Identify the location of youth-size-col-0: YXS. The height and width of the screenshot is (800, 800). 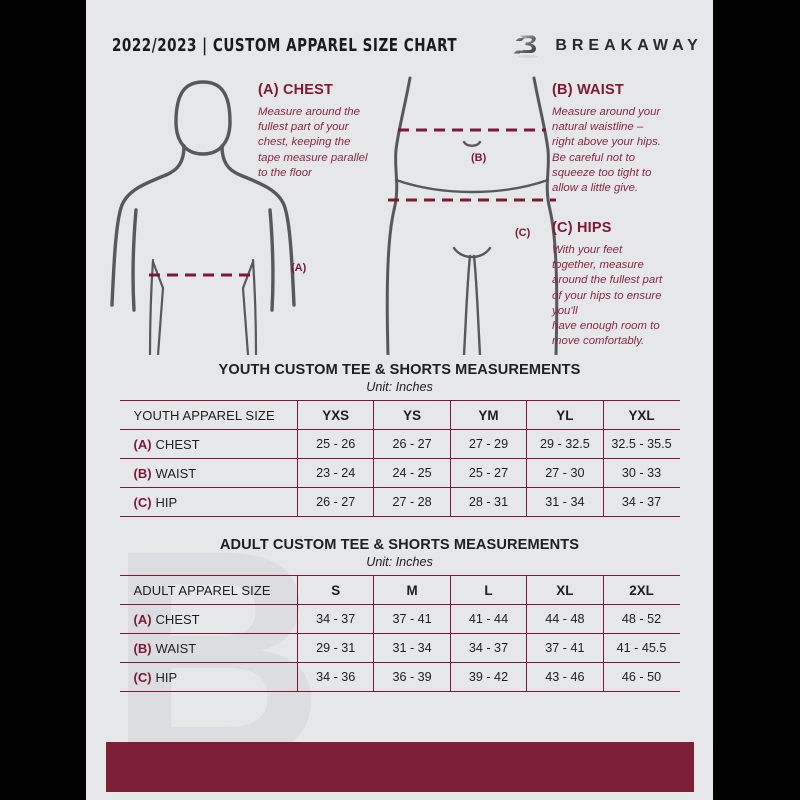
(336, 415).